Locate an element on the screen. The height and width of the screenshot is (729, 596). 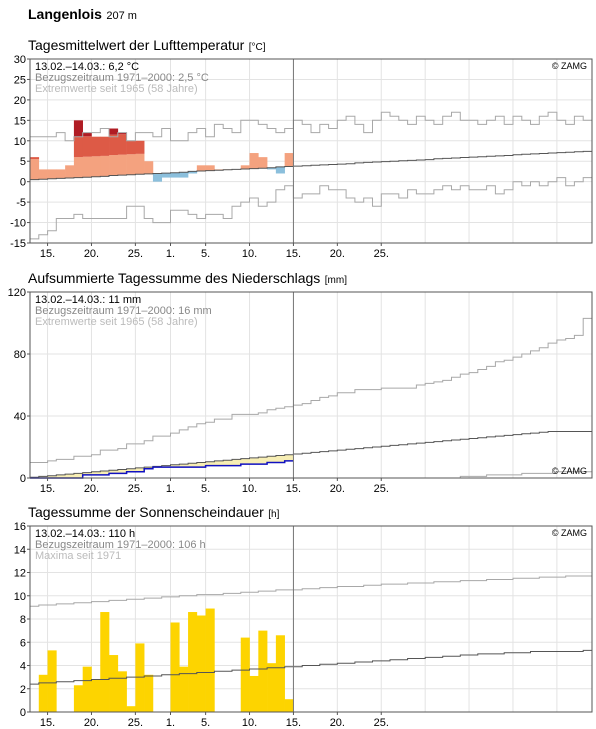
temperature-info-extremes: Extremwerte seit 1965 (58 Jahre) is located at coordinates (116, 89).